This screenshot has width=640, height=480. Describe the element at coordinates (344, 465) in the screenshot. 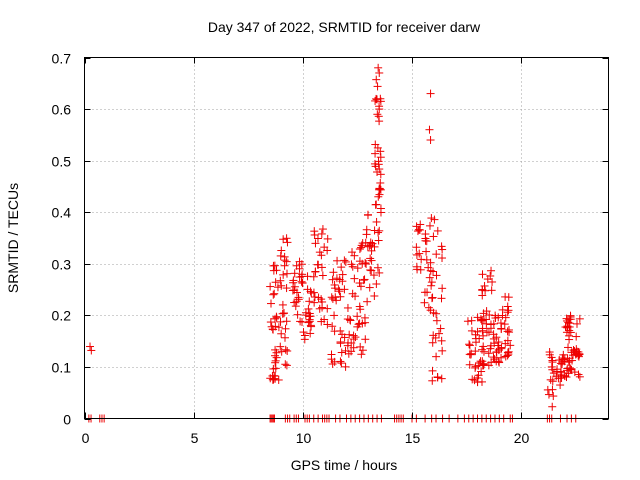

I see `x-axis-label: GPS time / hours` at that location.